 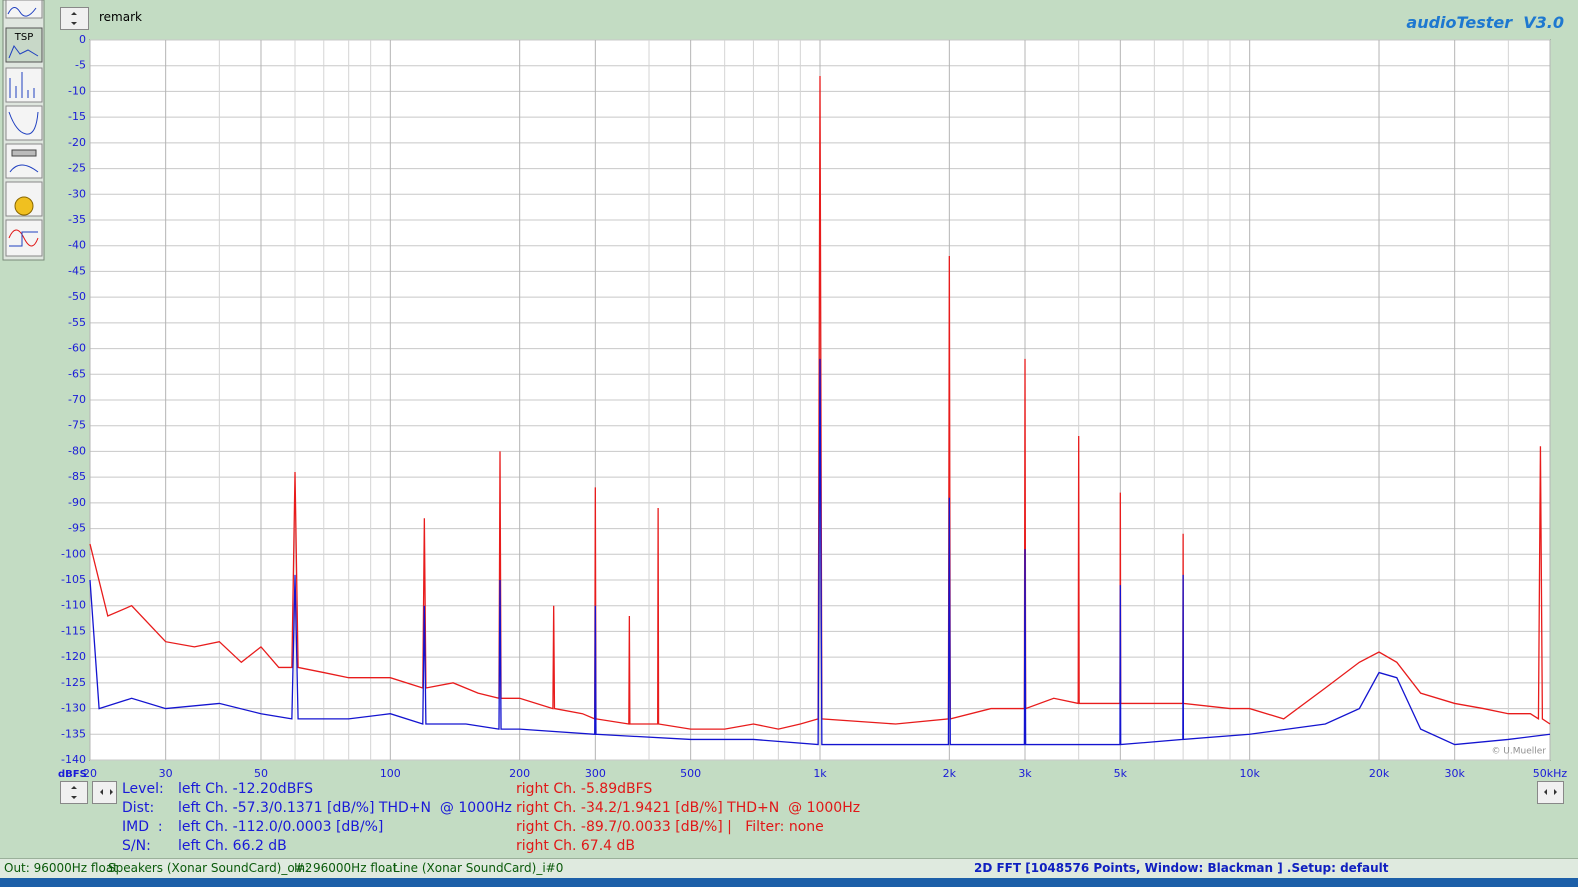 I want to click on x-tick-label: 500, so click(x=690, y=773).